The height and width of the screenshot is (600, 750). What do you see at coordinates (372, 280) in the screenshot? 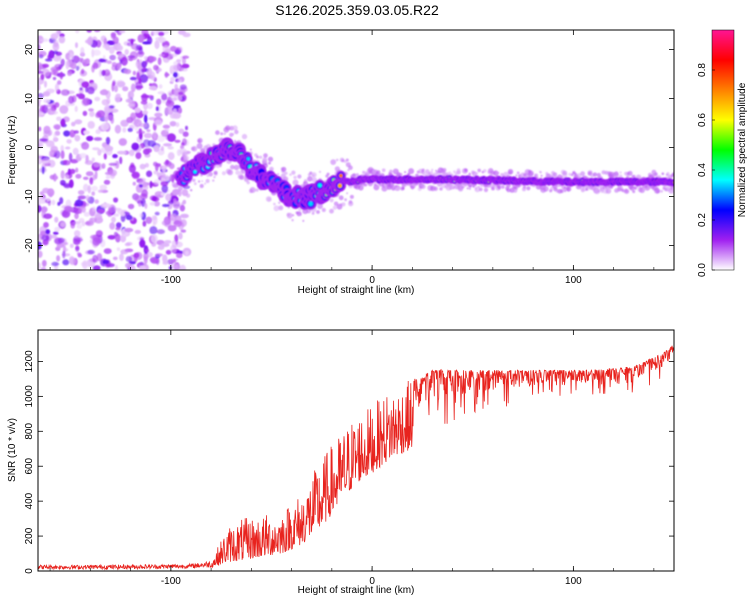
I see `spectrogram-x-tick-label: 0` at bounding box center [372, 280].